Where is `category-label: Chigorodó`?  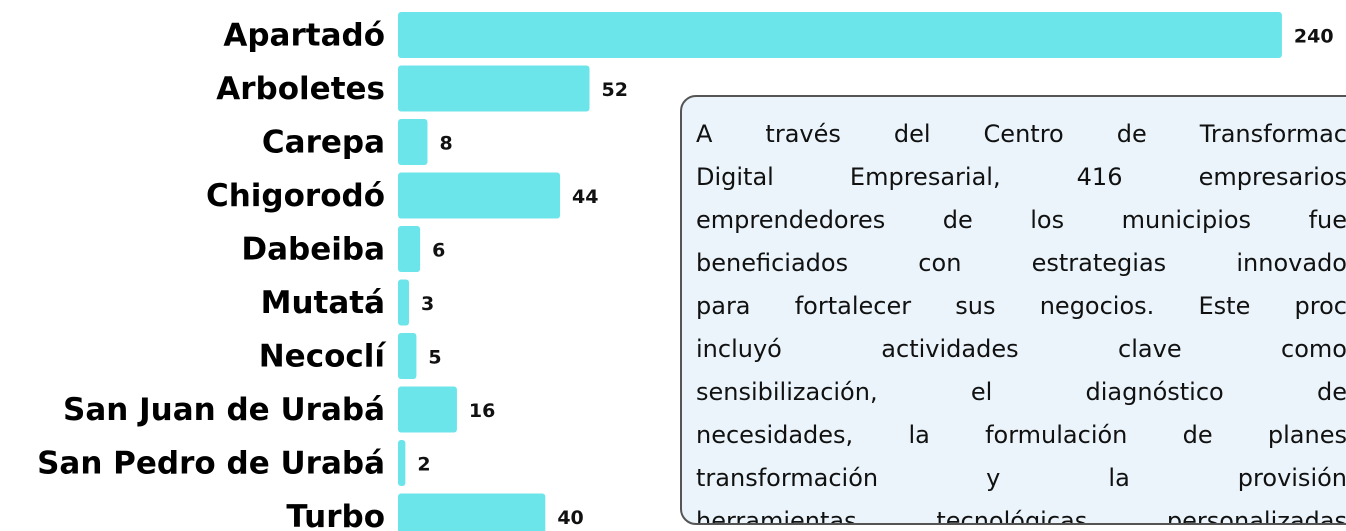
category-label: Chigorodó is located at coordinates (295, 196).